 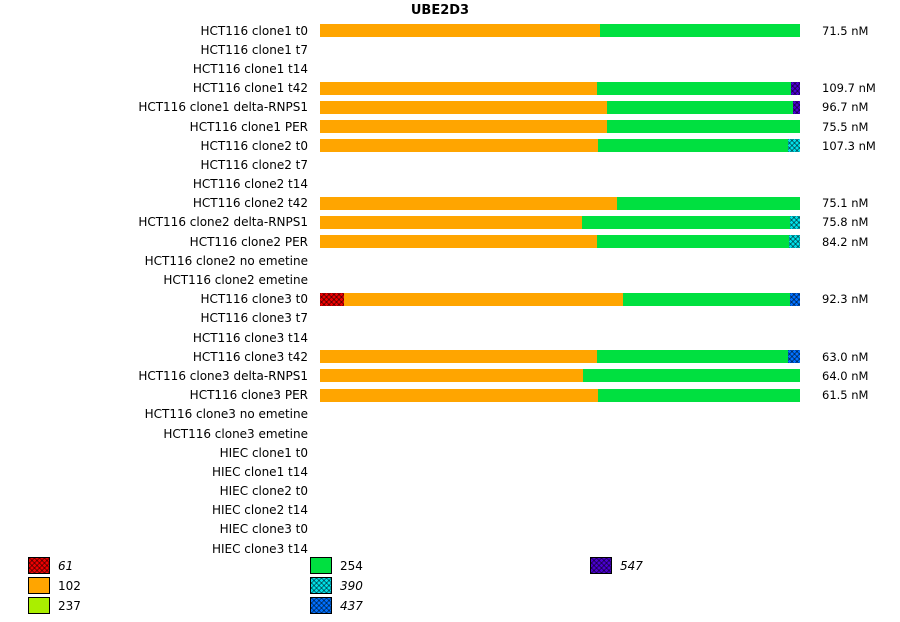 I want to click on chart-row: HCT116 clone2 t0 107.3 nM, so click(x=450, y=145).